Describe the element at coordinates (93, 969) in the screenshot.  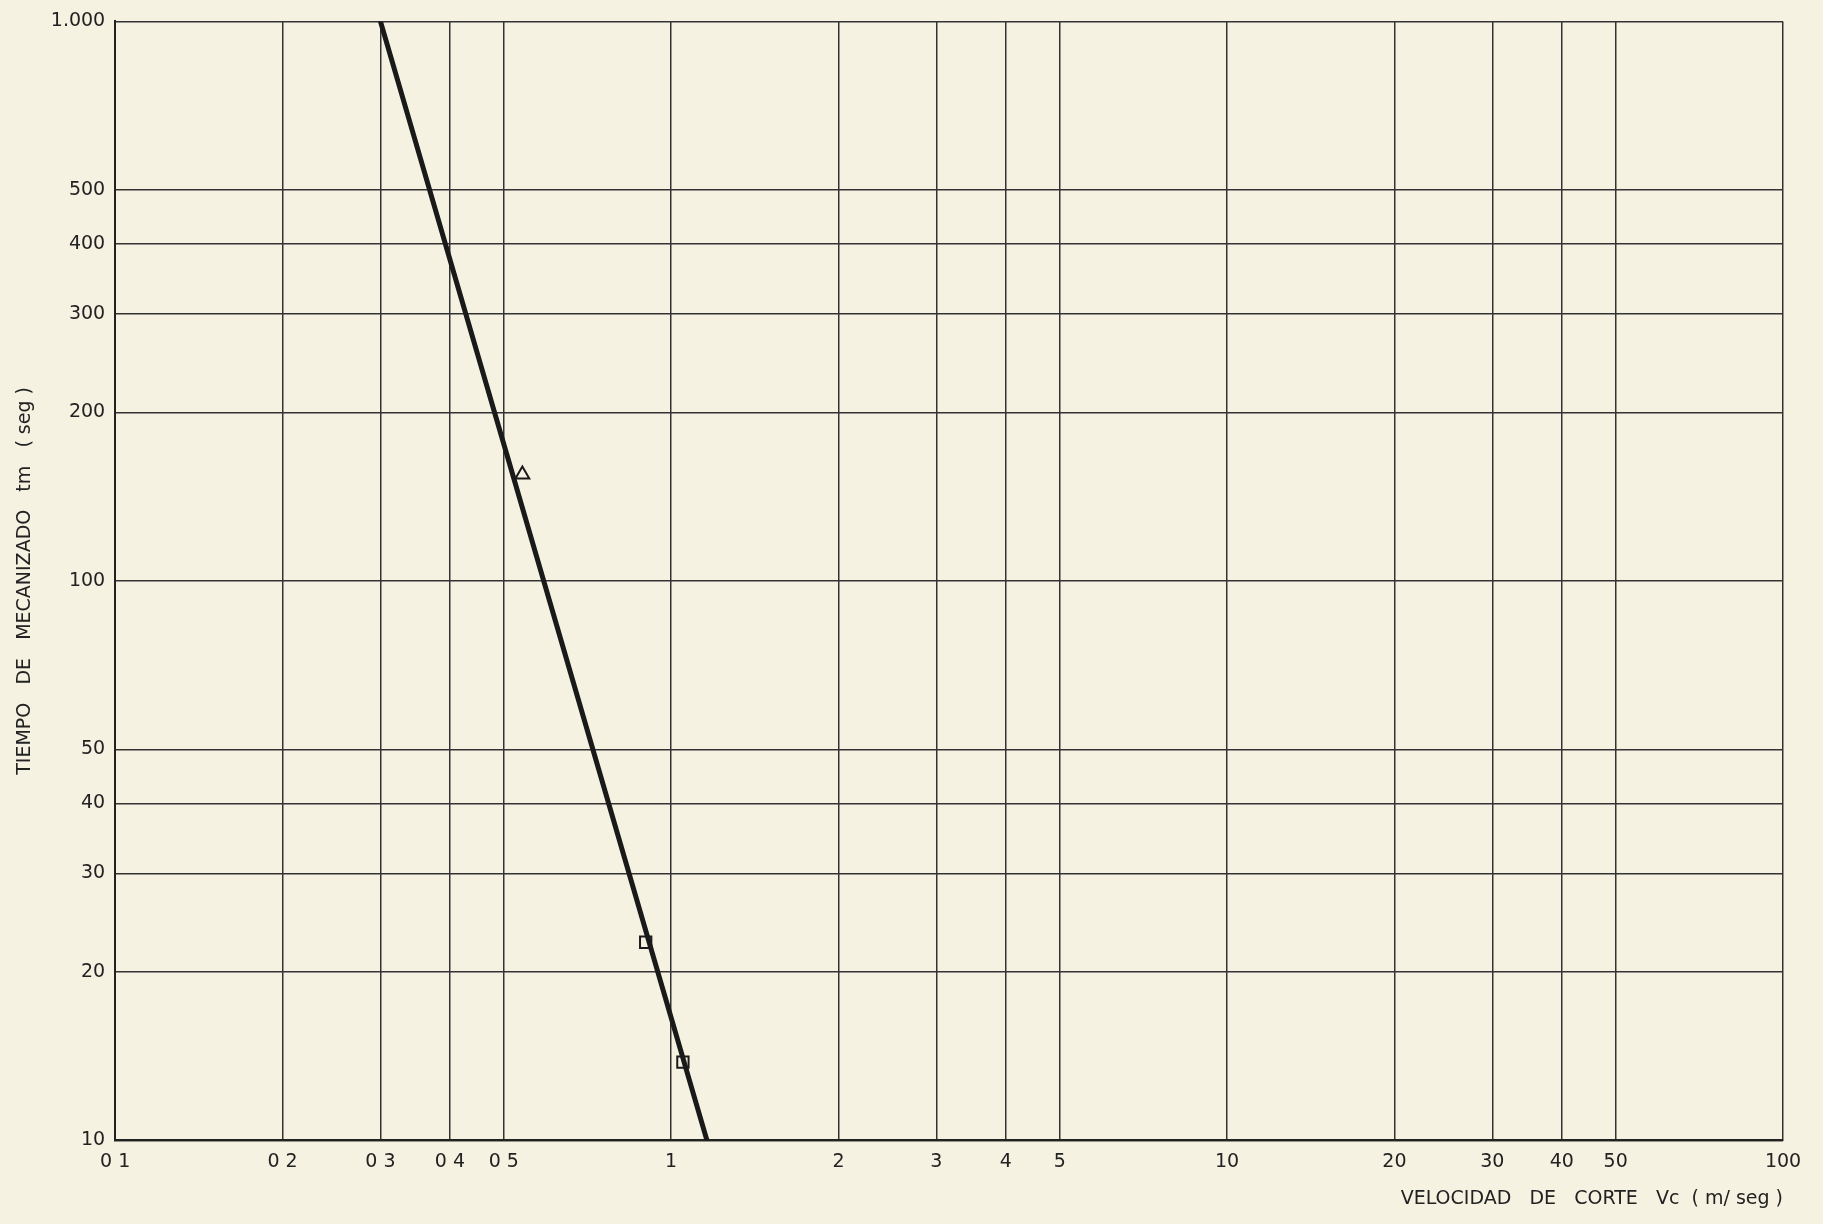
I see `y-tick-label: 20` at that location.